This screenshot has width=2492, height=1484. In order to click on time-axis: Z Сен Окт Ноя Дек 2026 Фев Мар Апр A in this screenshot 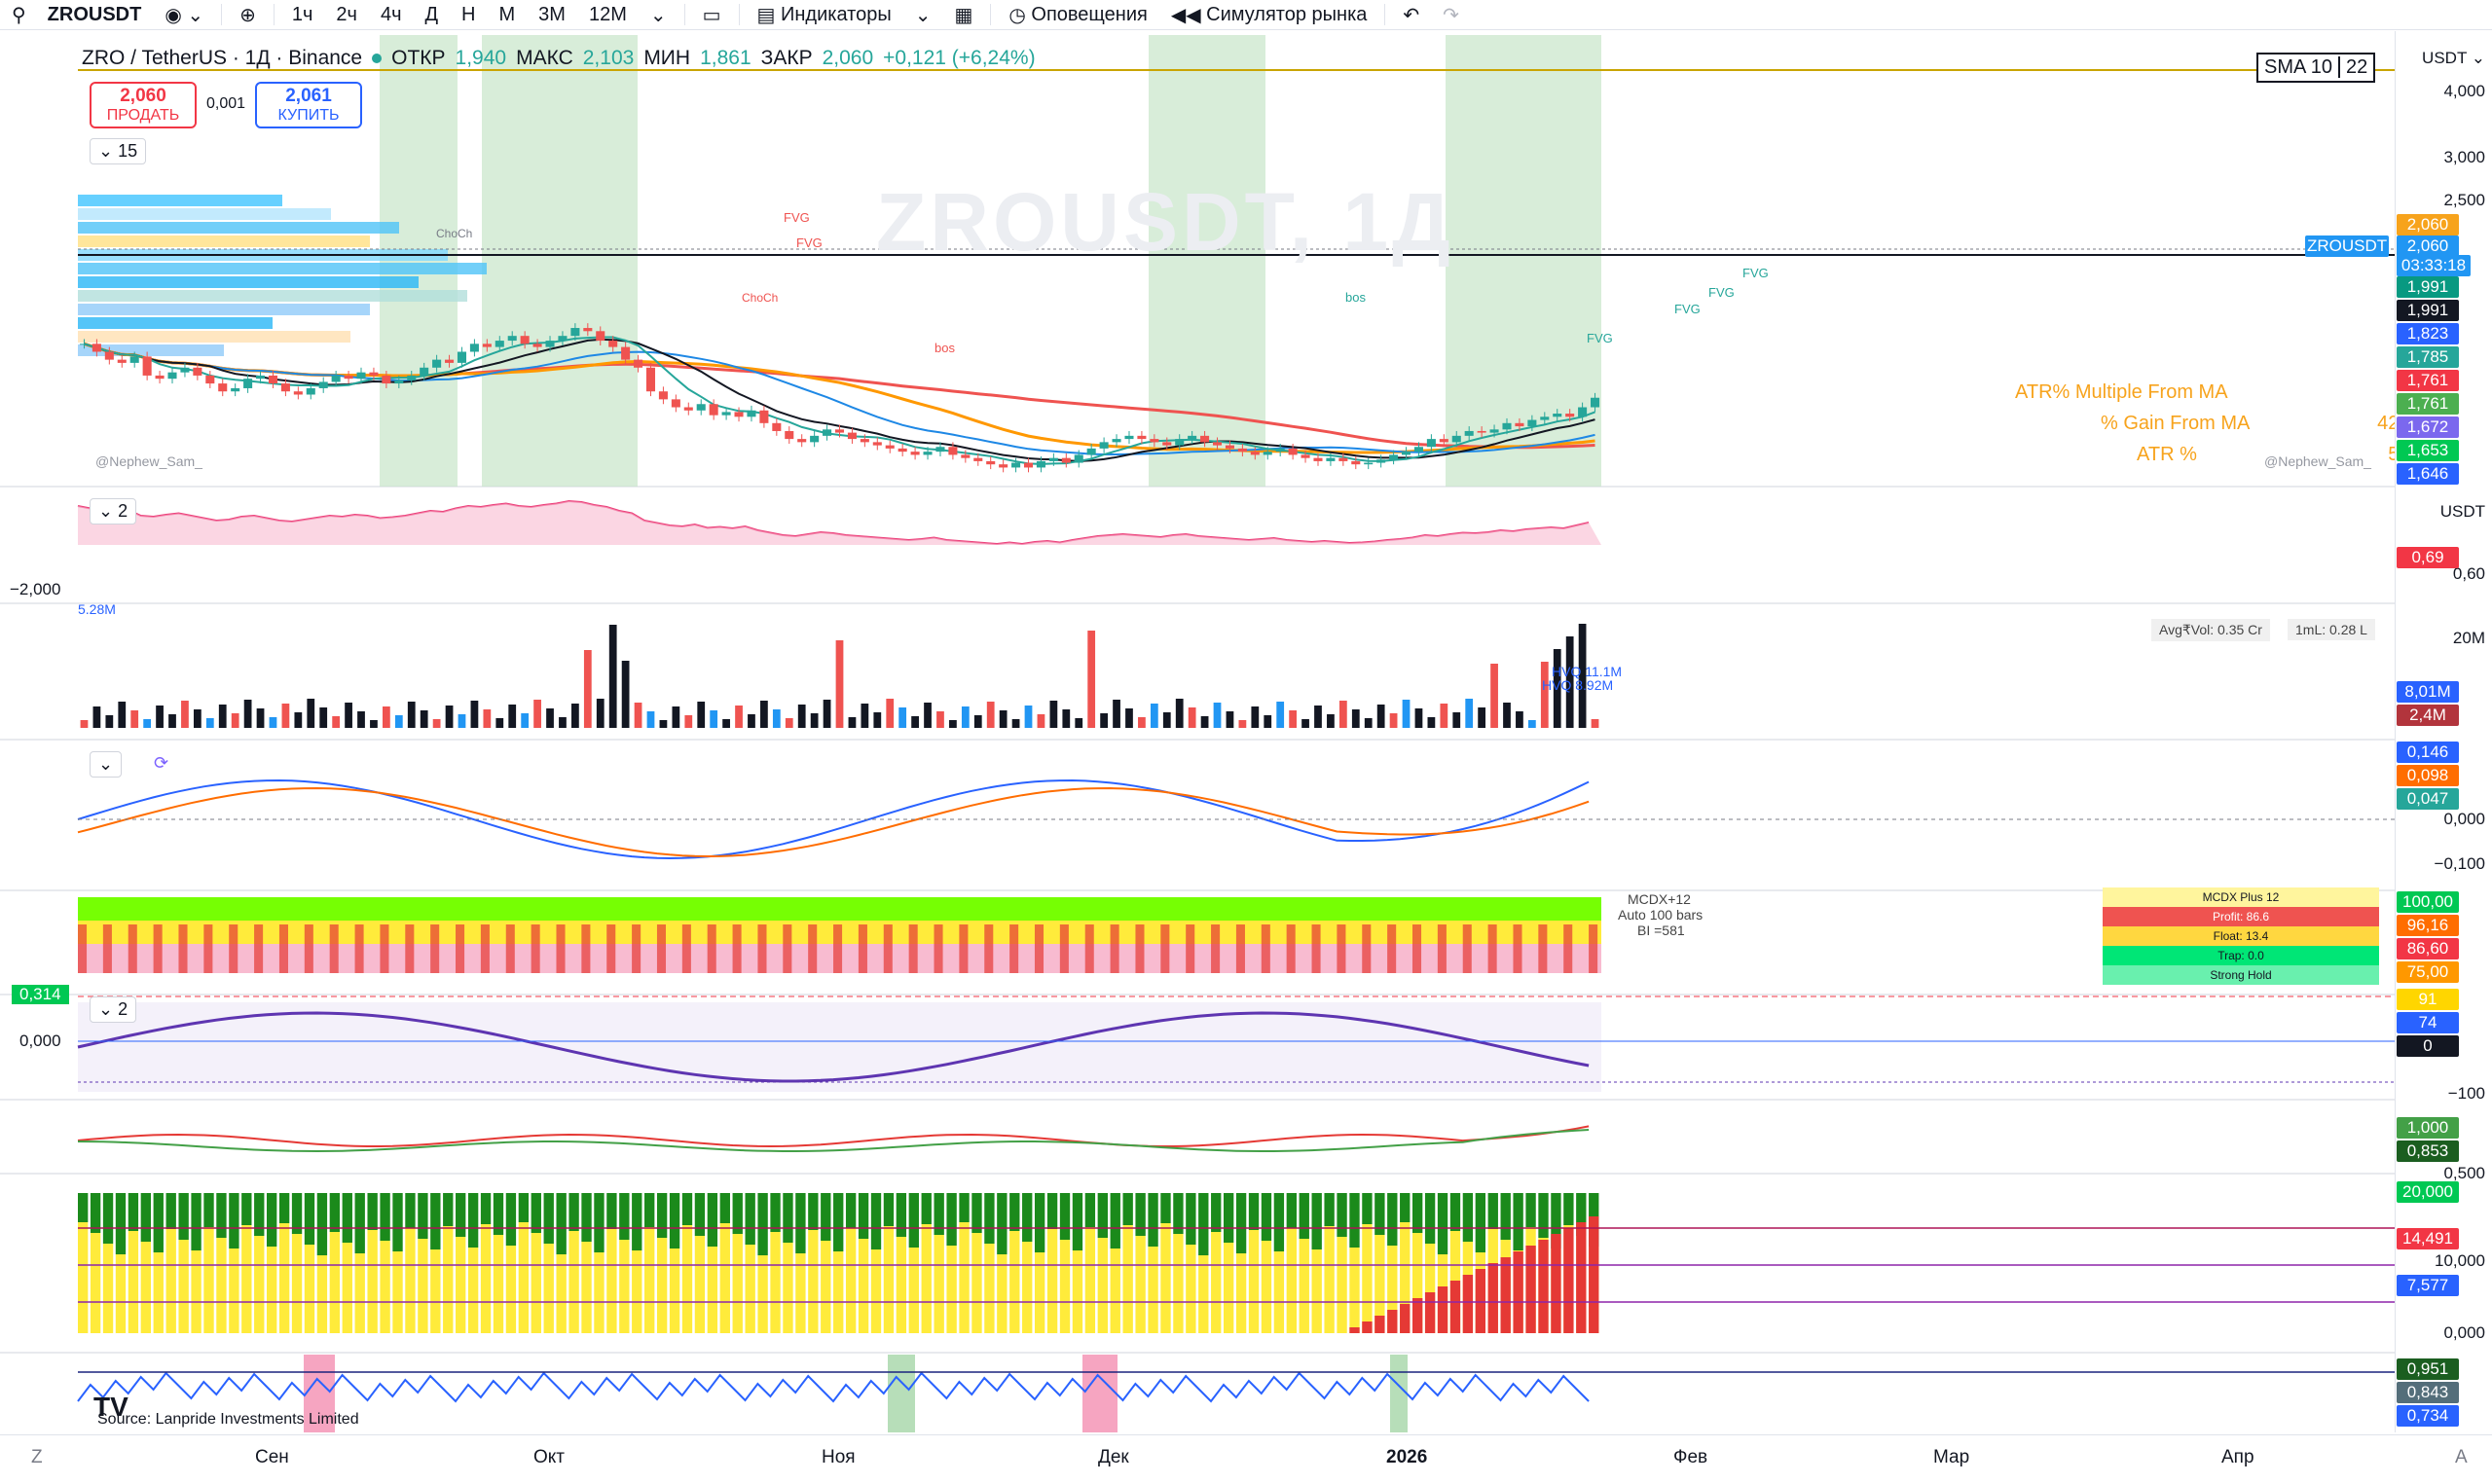, I will do `click(1246, 1459)`.